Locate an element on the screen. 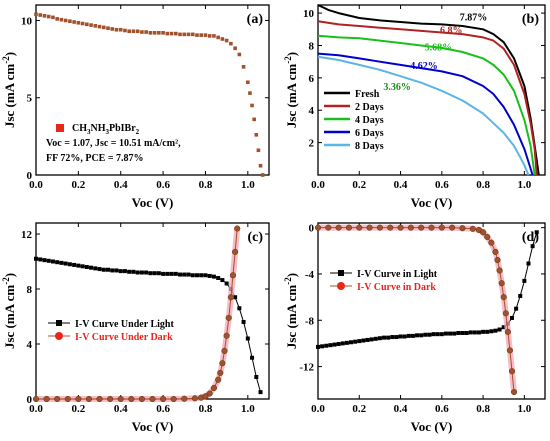 The image size is (550, 441). y-tick-label: 6 is located at coordinates (312, 79).